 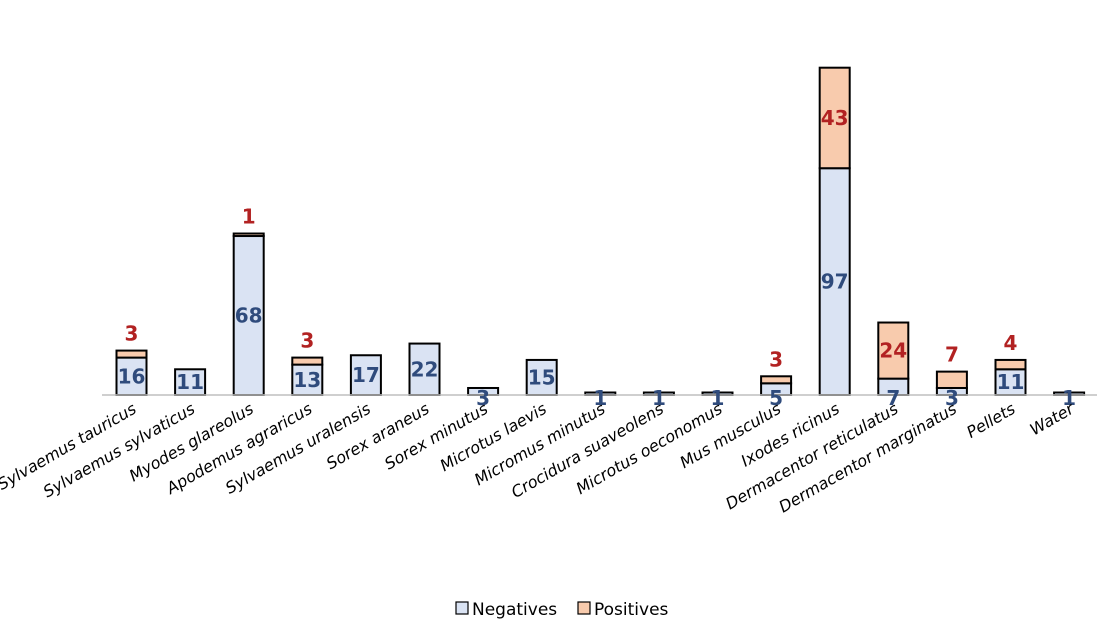 I want to click on category-label: Water, so click(x=1053, y=418).